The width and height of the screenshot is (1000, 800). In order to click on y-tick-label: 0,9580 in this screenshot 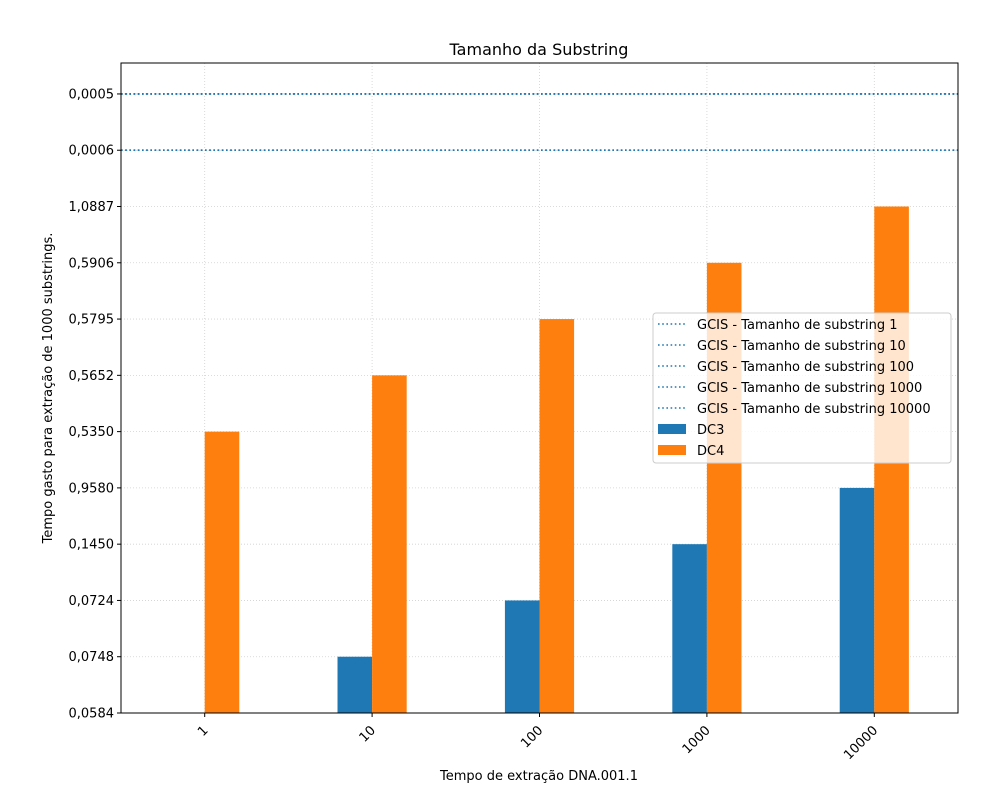, I will do `click(92, 488)`.